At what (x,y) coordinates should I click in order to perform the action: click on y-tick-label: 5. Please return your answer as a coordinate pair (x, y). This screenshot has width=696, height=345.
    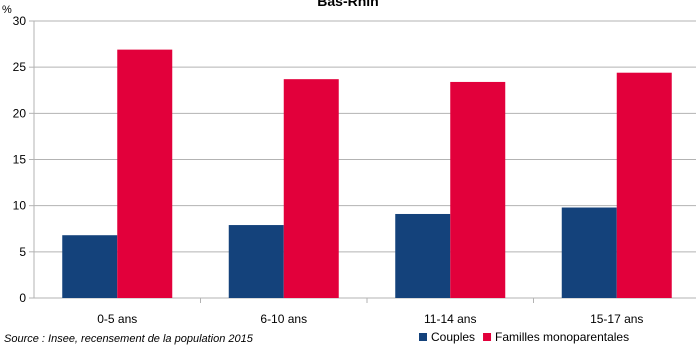
    Looking at the image, I should click on (22, 252).